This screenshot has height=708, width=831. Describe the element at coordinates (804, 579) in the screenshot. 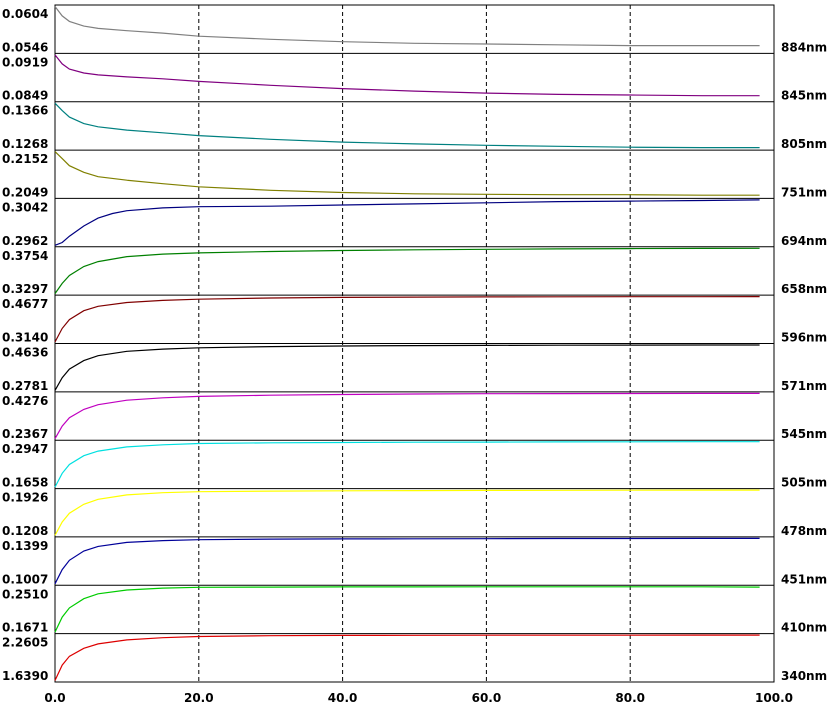

I see `wavelength-label: 451nm` at that location.